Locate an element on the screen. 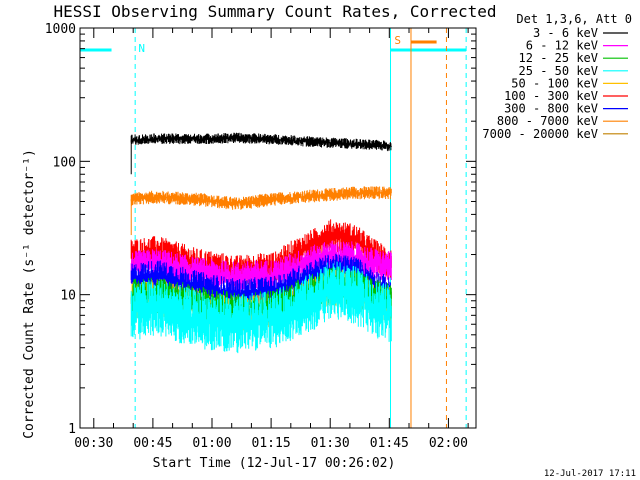  x-axis-label: Start Time (12-Jul-17 00:26:02) is located at coordinates (274, 463).